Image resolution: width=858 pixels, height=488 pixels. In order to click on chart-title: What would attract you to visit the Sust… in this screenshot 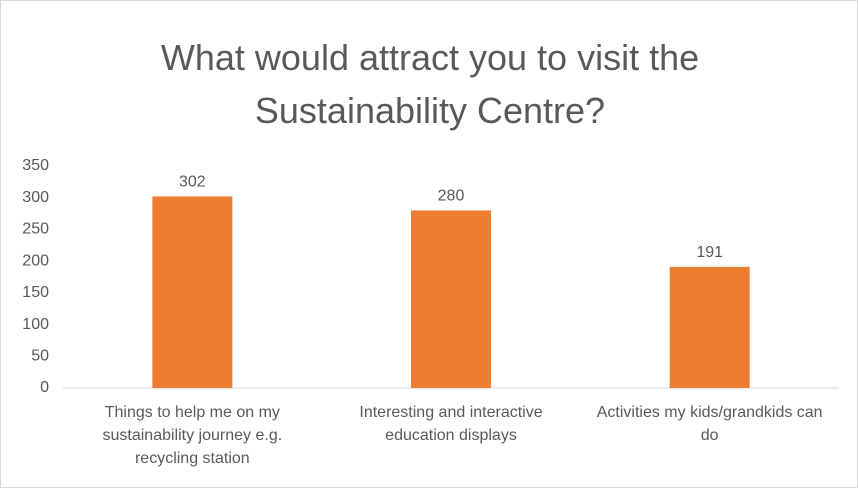, I will do `click(430, 84)`.